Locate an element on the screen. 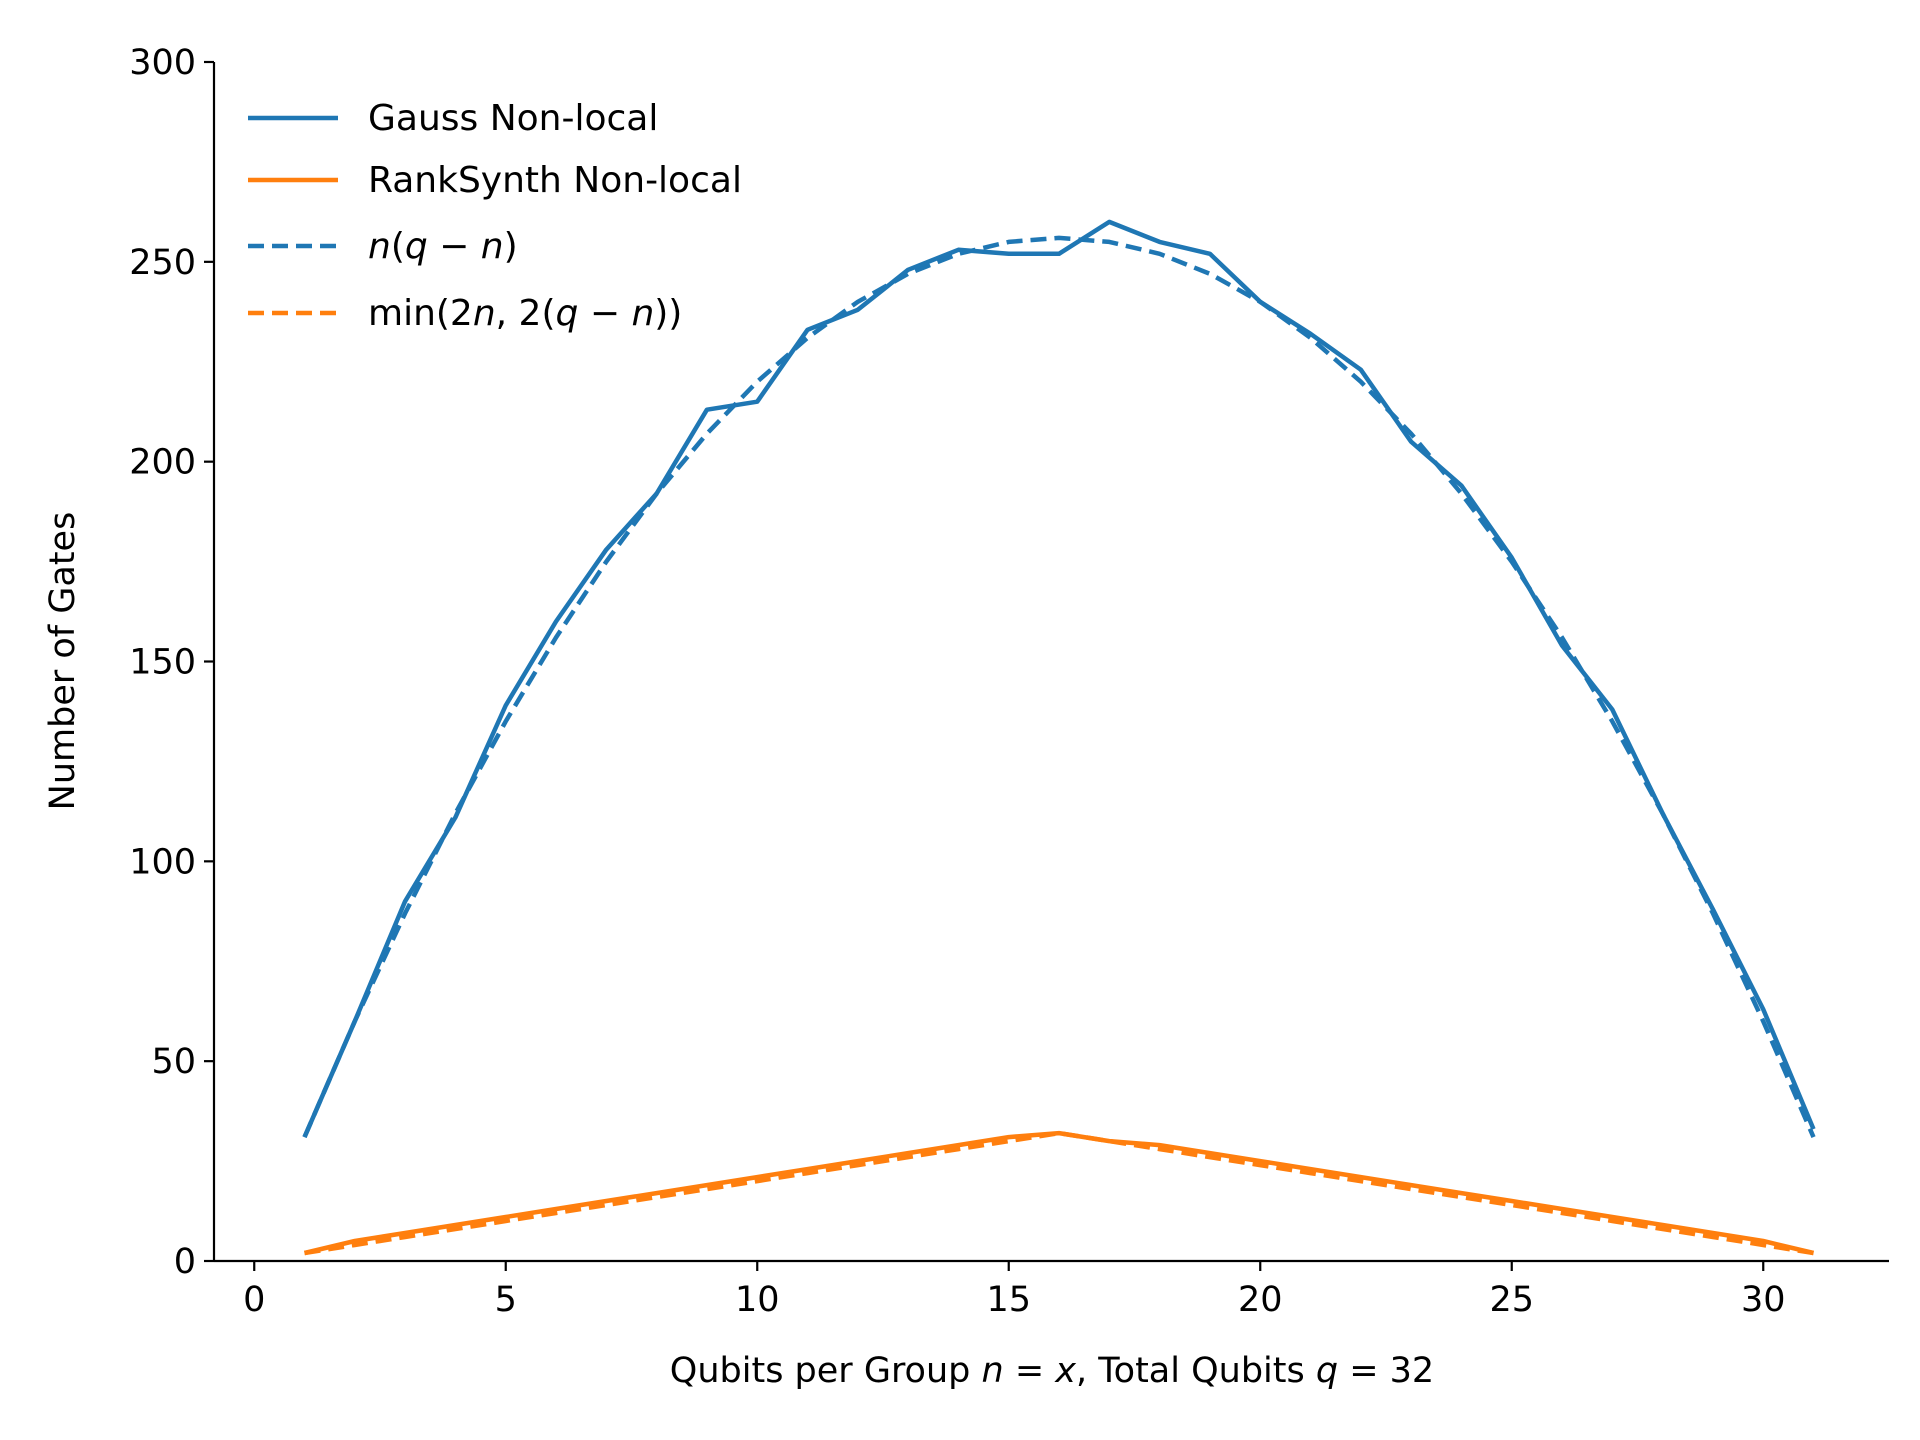 This screenshot has height=1440, width=1920. x-axis-label-q: q is located at coordinates (1327, 1371).